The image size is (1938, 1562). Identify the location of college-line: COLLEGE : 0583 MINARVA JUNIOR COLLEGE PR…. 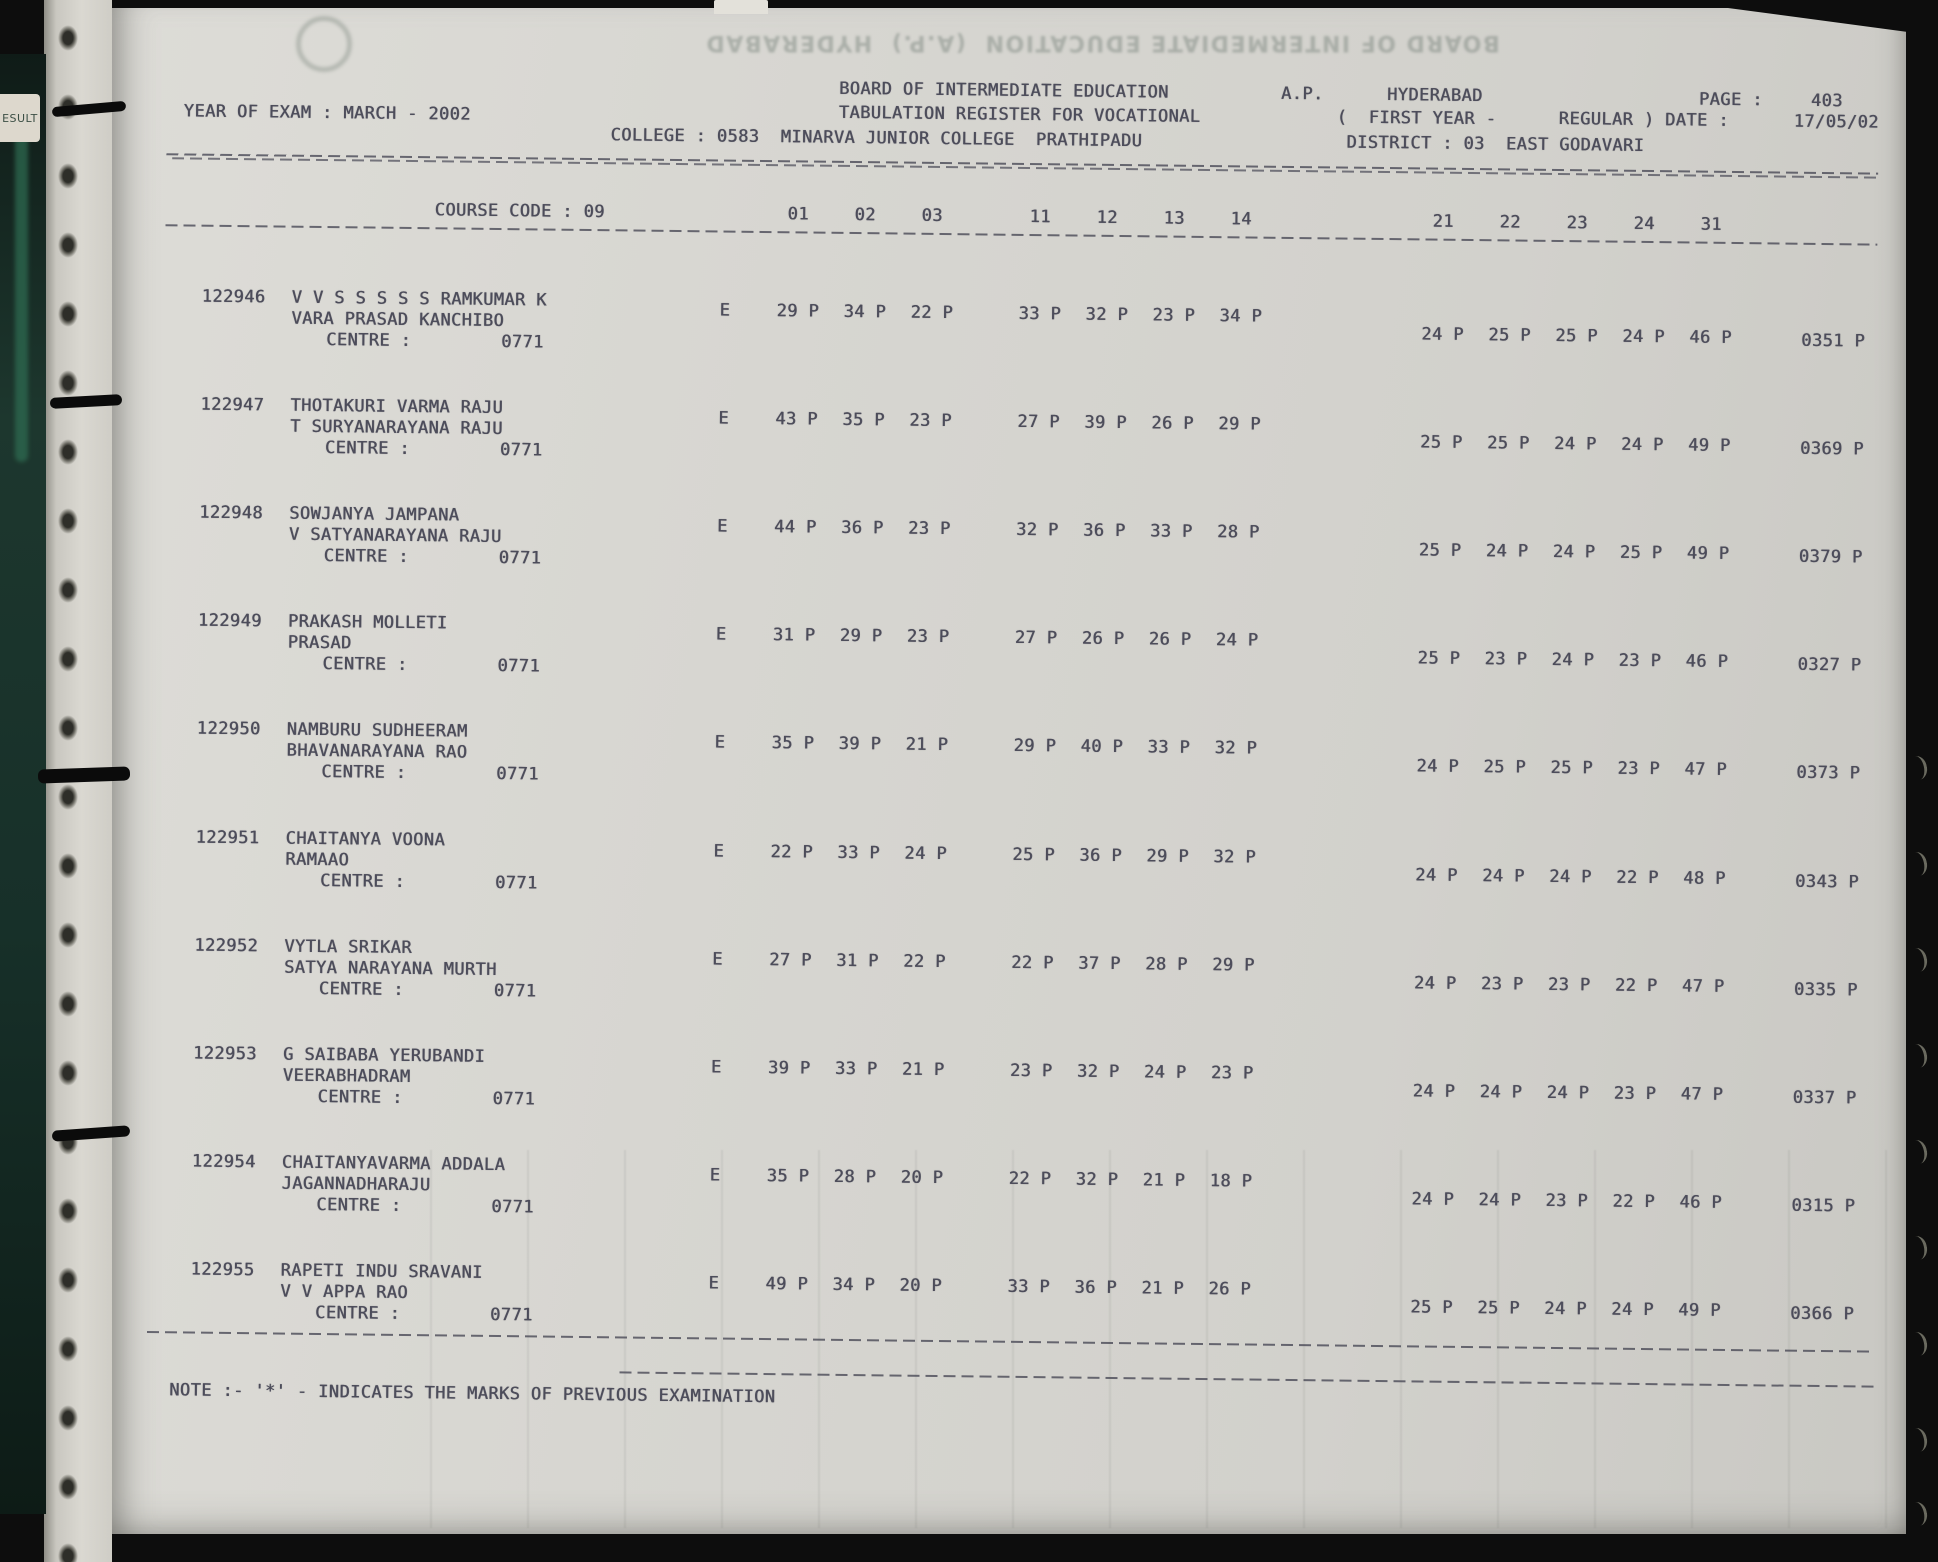
(876, 138).